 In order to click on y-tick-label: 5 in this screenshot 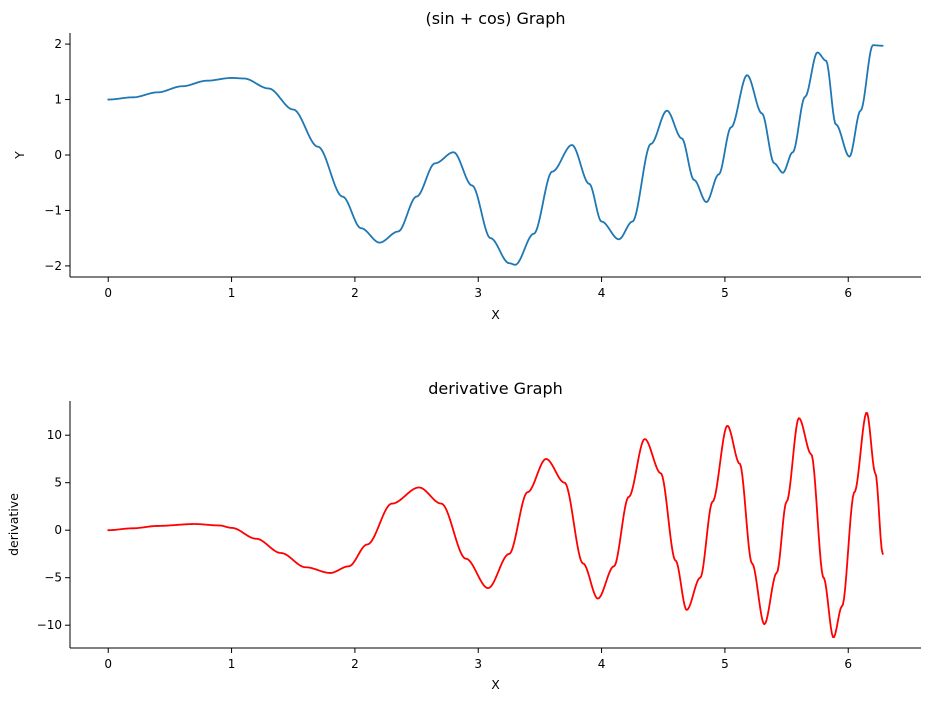, I will do `click(58, 483)`.